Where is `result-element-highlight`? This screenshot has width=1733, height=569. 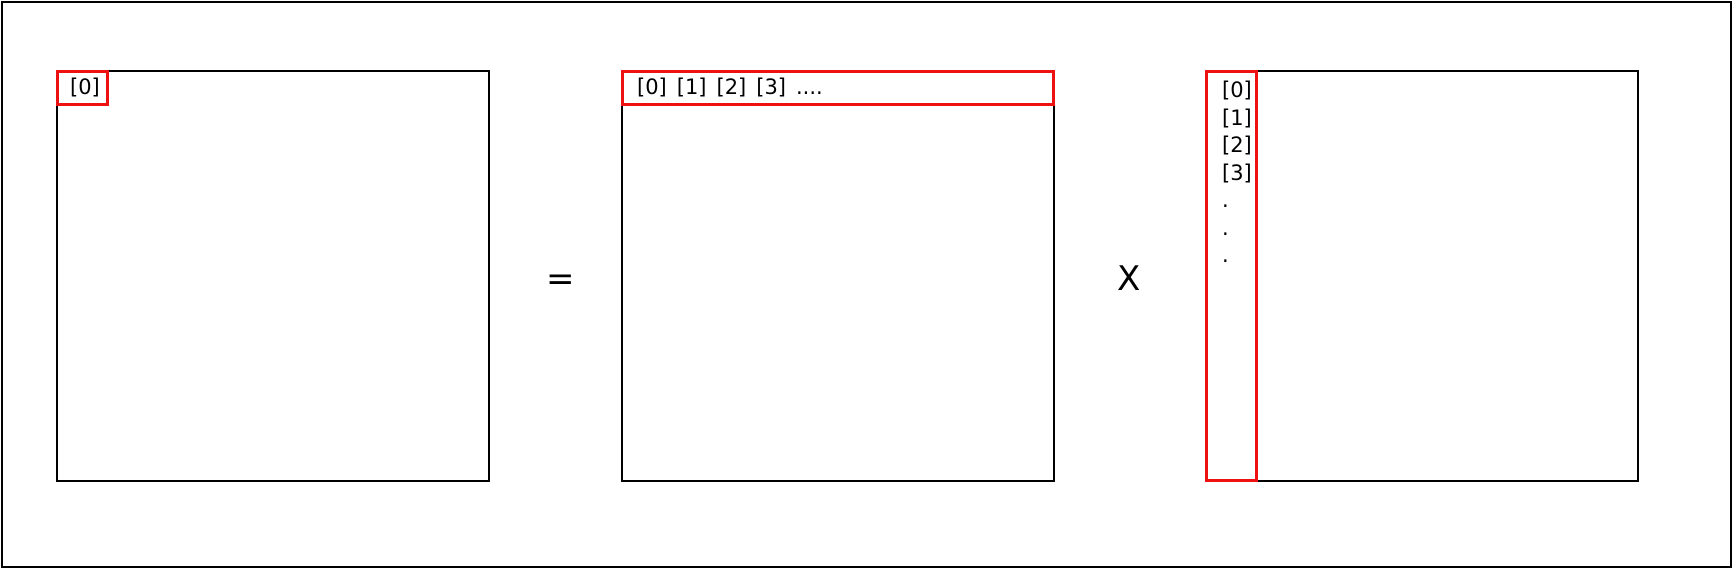 result-element-highlight is located at coordinates (82, 88).